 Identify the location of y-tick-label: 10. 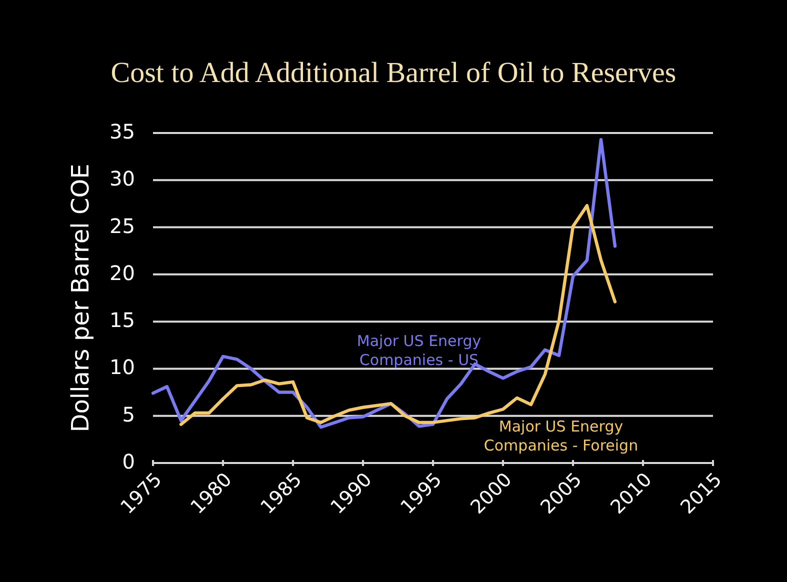
(122, 367).